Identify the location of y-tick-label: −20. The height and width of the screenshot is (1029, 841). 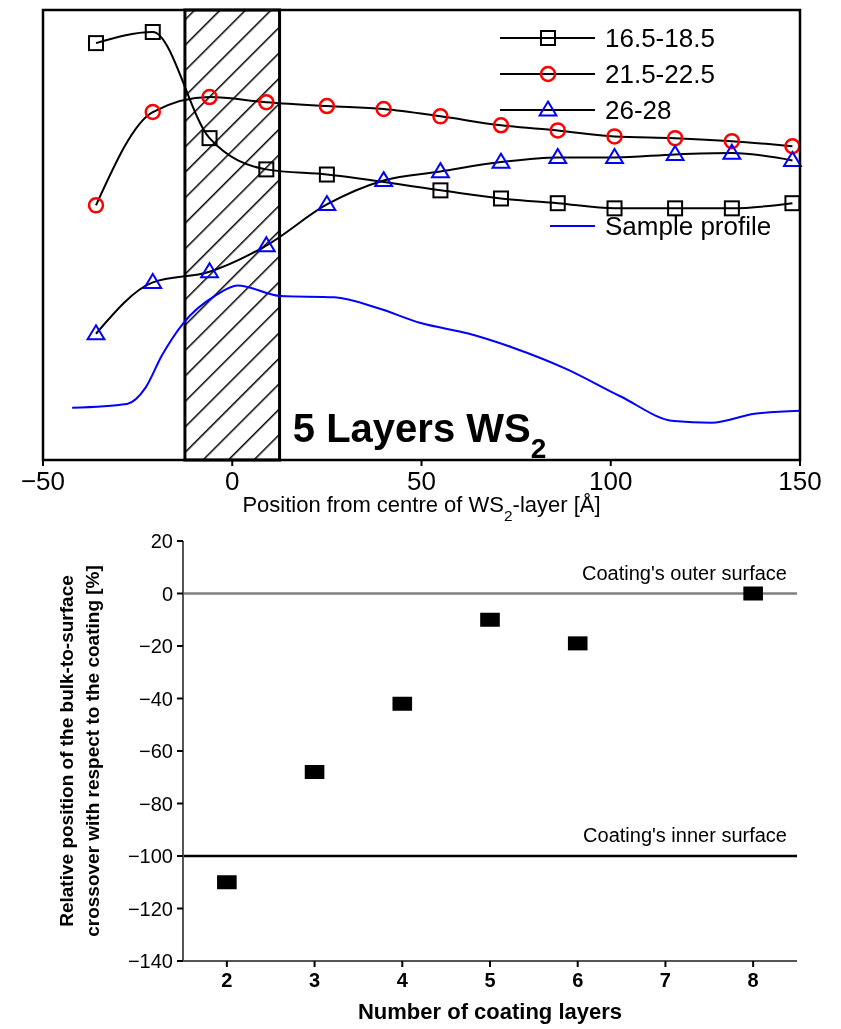
(156, 646).